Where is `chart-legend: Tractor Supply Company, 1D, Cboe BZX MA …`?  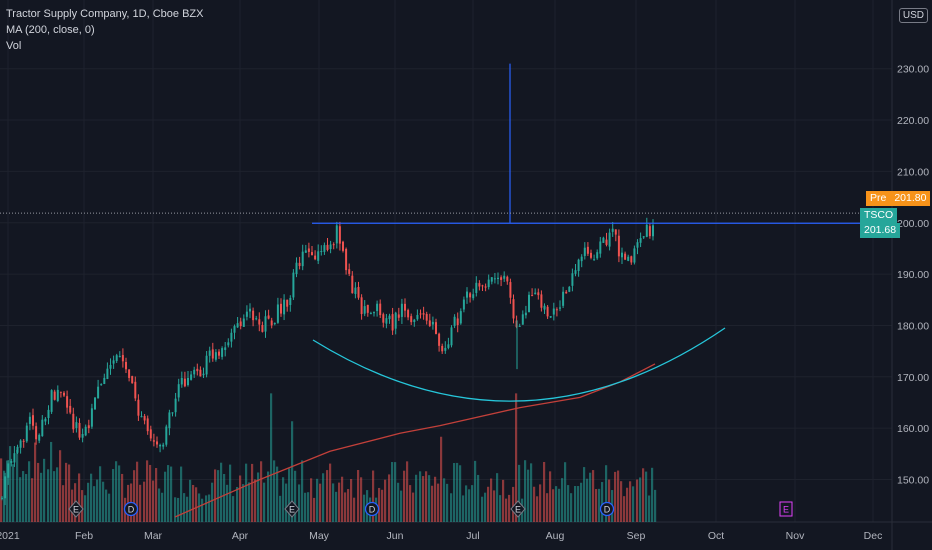
chart-legend: Tractor Supply Company, 1D, Cboe BZX MA … is located at coordinates (104, 30).